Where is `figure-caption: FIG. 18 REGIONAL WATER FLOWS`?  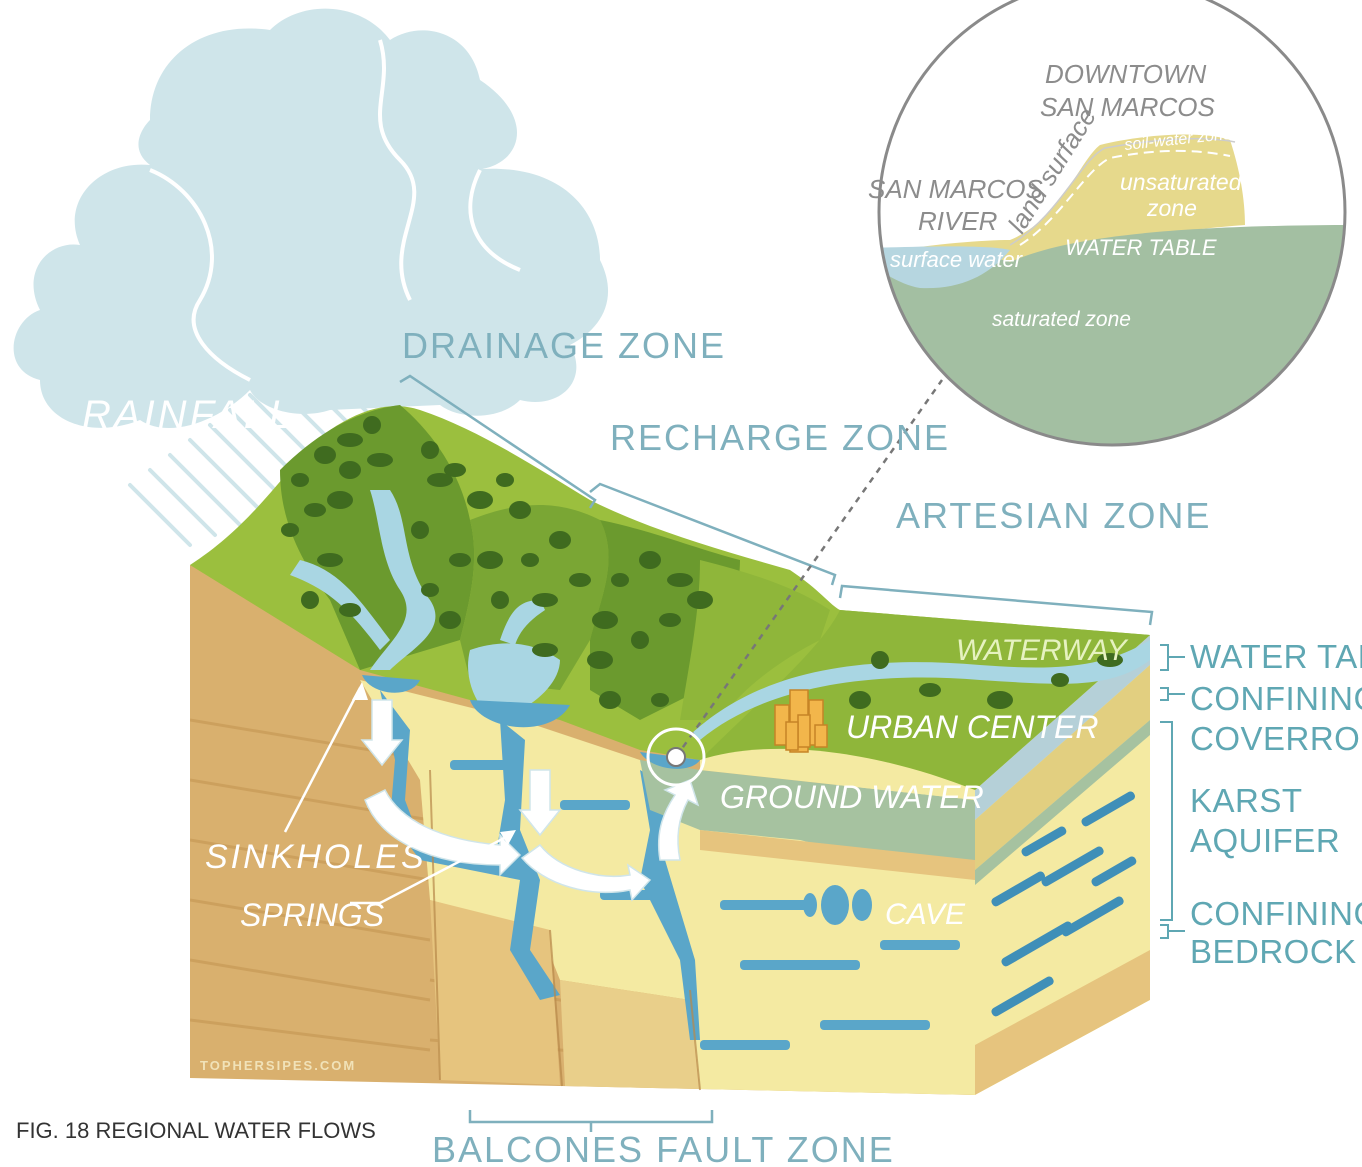
figure-caption: FIG. 18 REGIONAL WATER FLOWS is located at coordinates (196, 1130).